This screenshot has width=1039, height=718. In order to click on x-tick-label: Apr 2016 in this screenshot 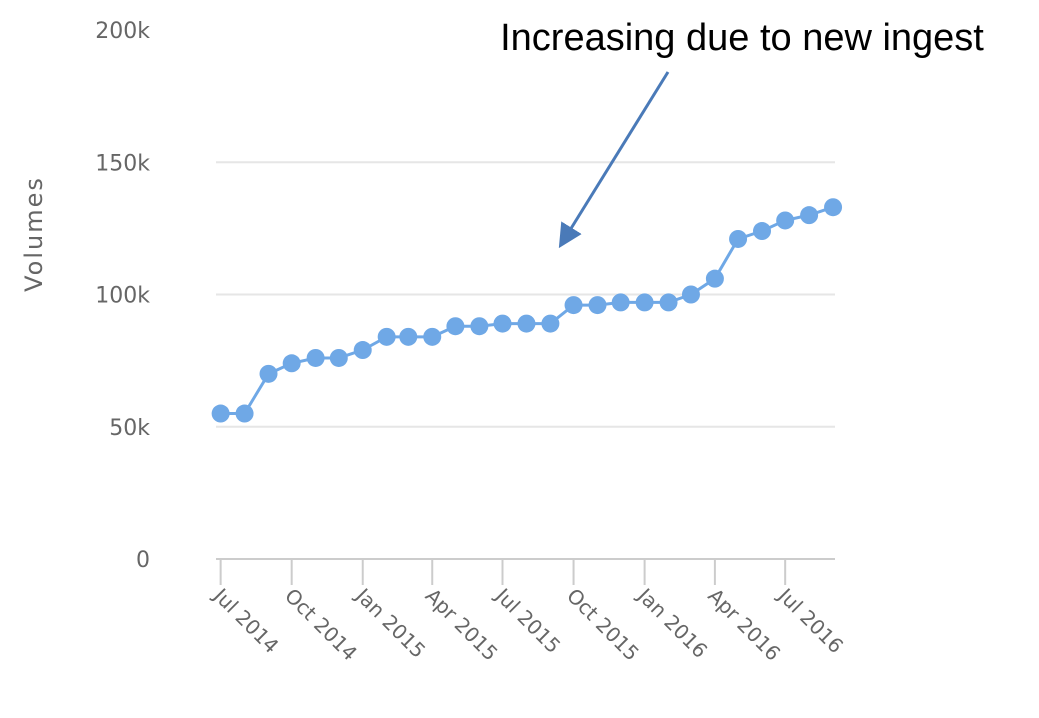, I will do `click(744, 625)`.